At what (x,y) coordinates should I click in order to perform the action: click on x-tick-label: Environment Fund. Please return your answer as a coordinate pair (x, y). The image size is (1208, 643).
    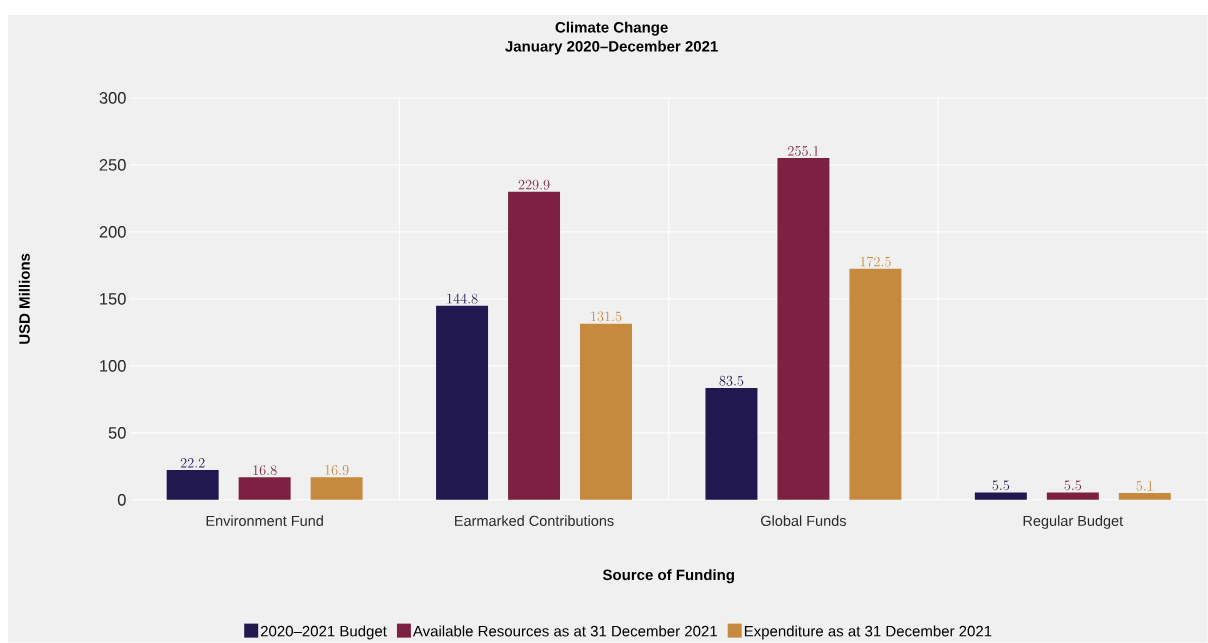
    Looking at the image, I should click on (264, 521).